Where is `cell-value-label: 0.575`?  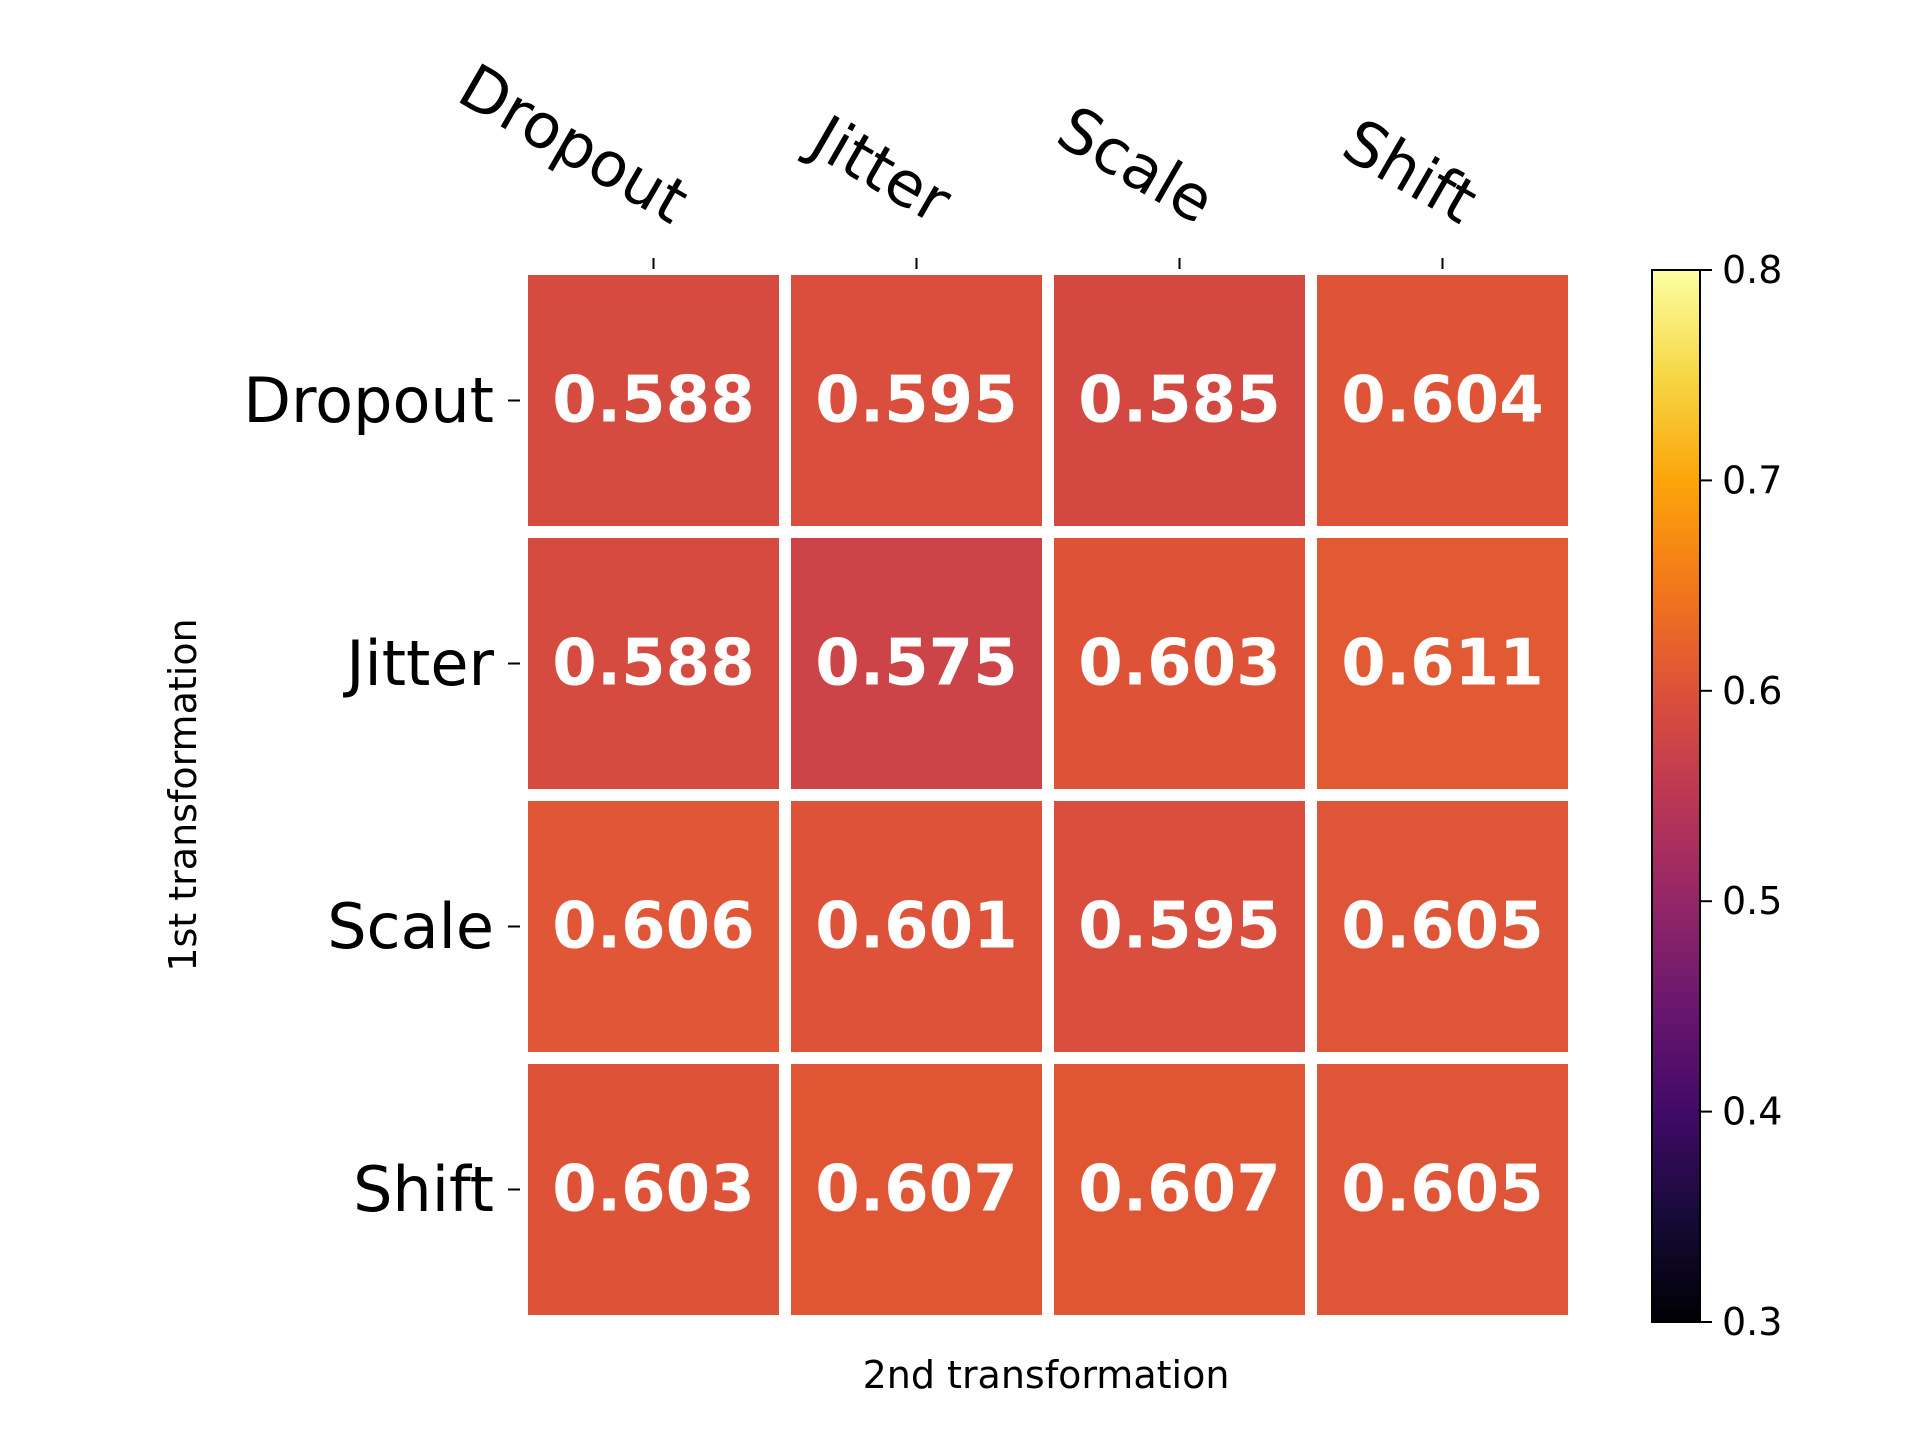 cell-value-label: 0.575 is located at coordinates (916, 664).